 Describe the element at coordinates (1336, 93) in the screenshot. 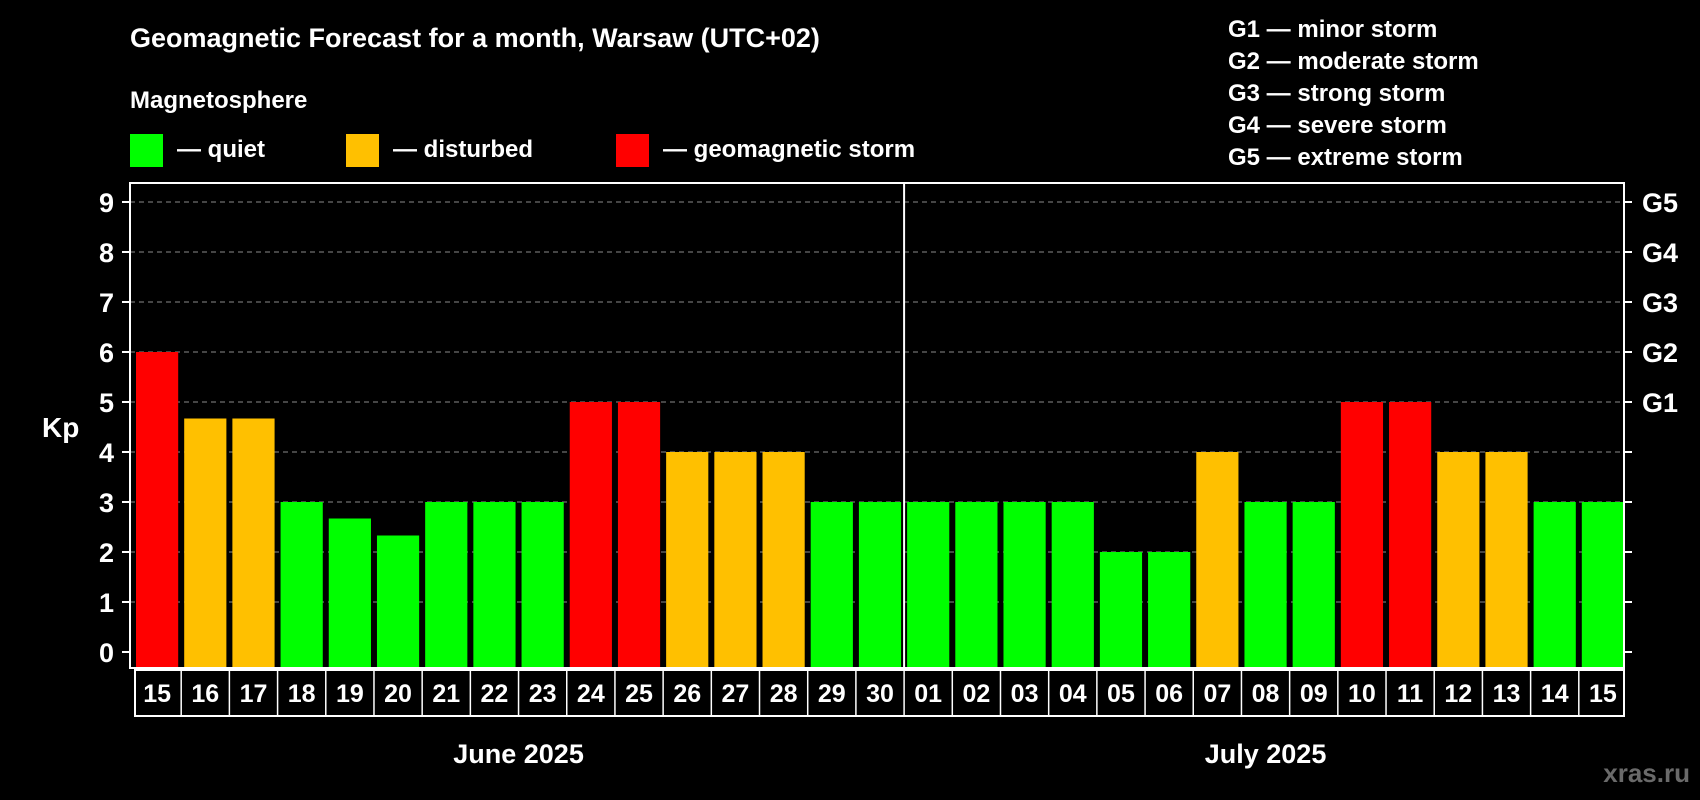

I see `storm-level-3: G3 — strong storm` at that location.